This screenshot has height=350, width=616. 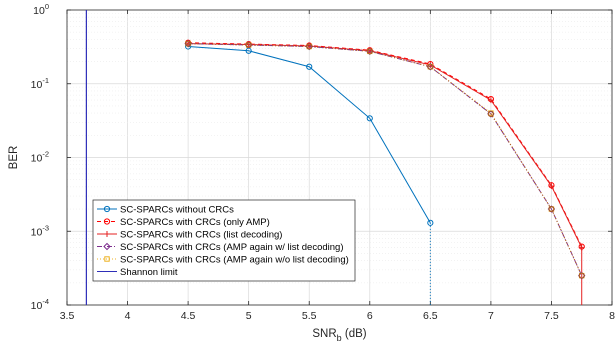 What do you see at coordinates (45, 301) in the screenshot?
I see `y-tick-label-exp: -4` at bounding box center [45, 301].